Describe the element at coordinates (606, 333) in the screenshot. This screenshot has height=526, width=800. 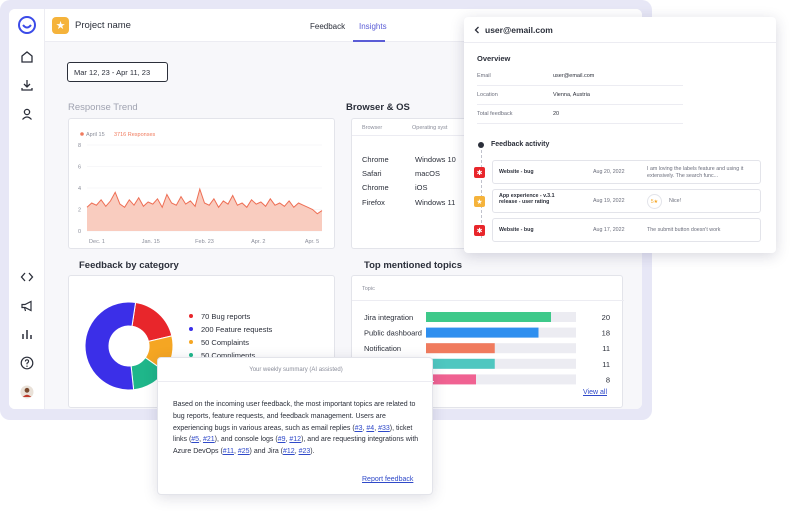
I see `topic-count: 18` at that location.